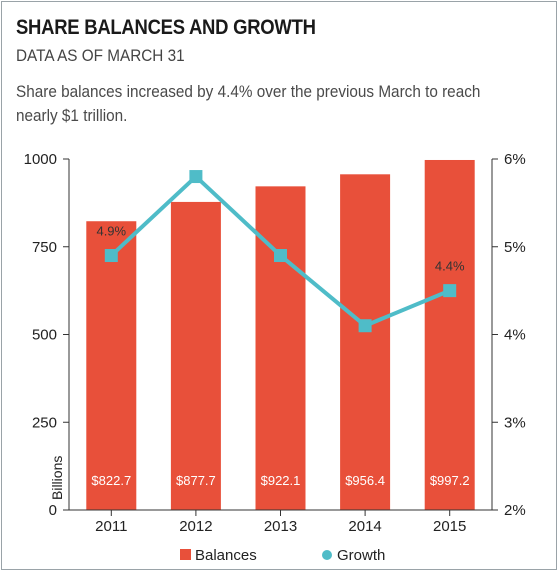 This screenshot has width=560, height=573. What do you see at coordinates (195, 526) in the screenshot?
I see `x-tick-label: 2012` at bounding box center [195, 526].